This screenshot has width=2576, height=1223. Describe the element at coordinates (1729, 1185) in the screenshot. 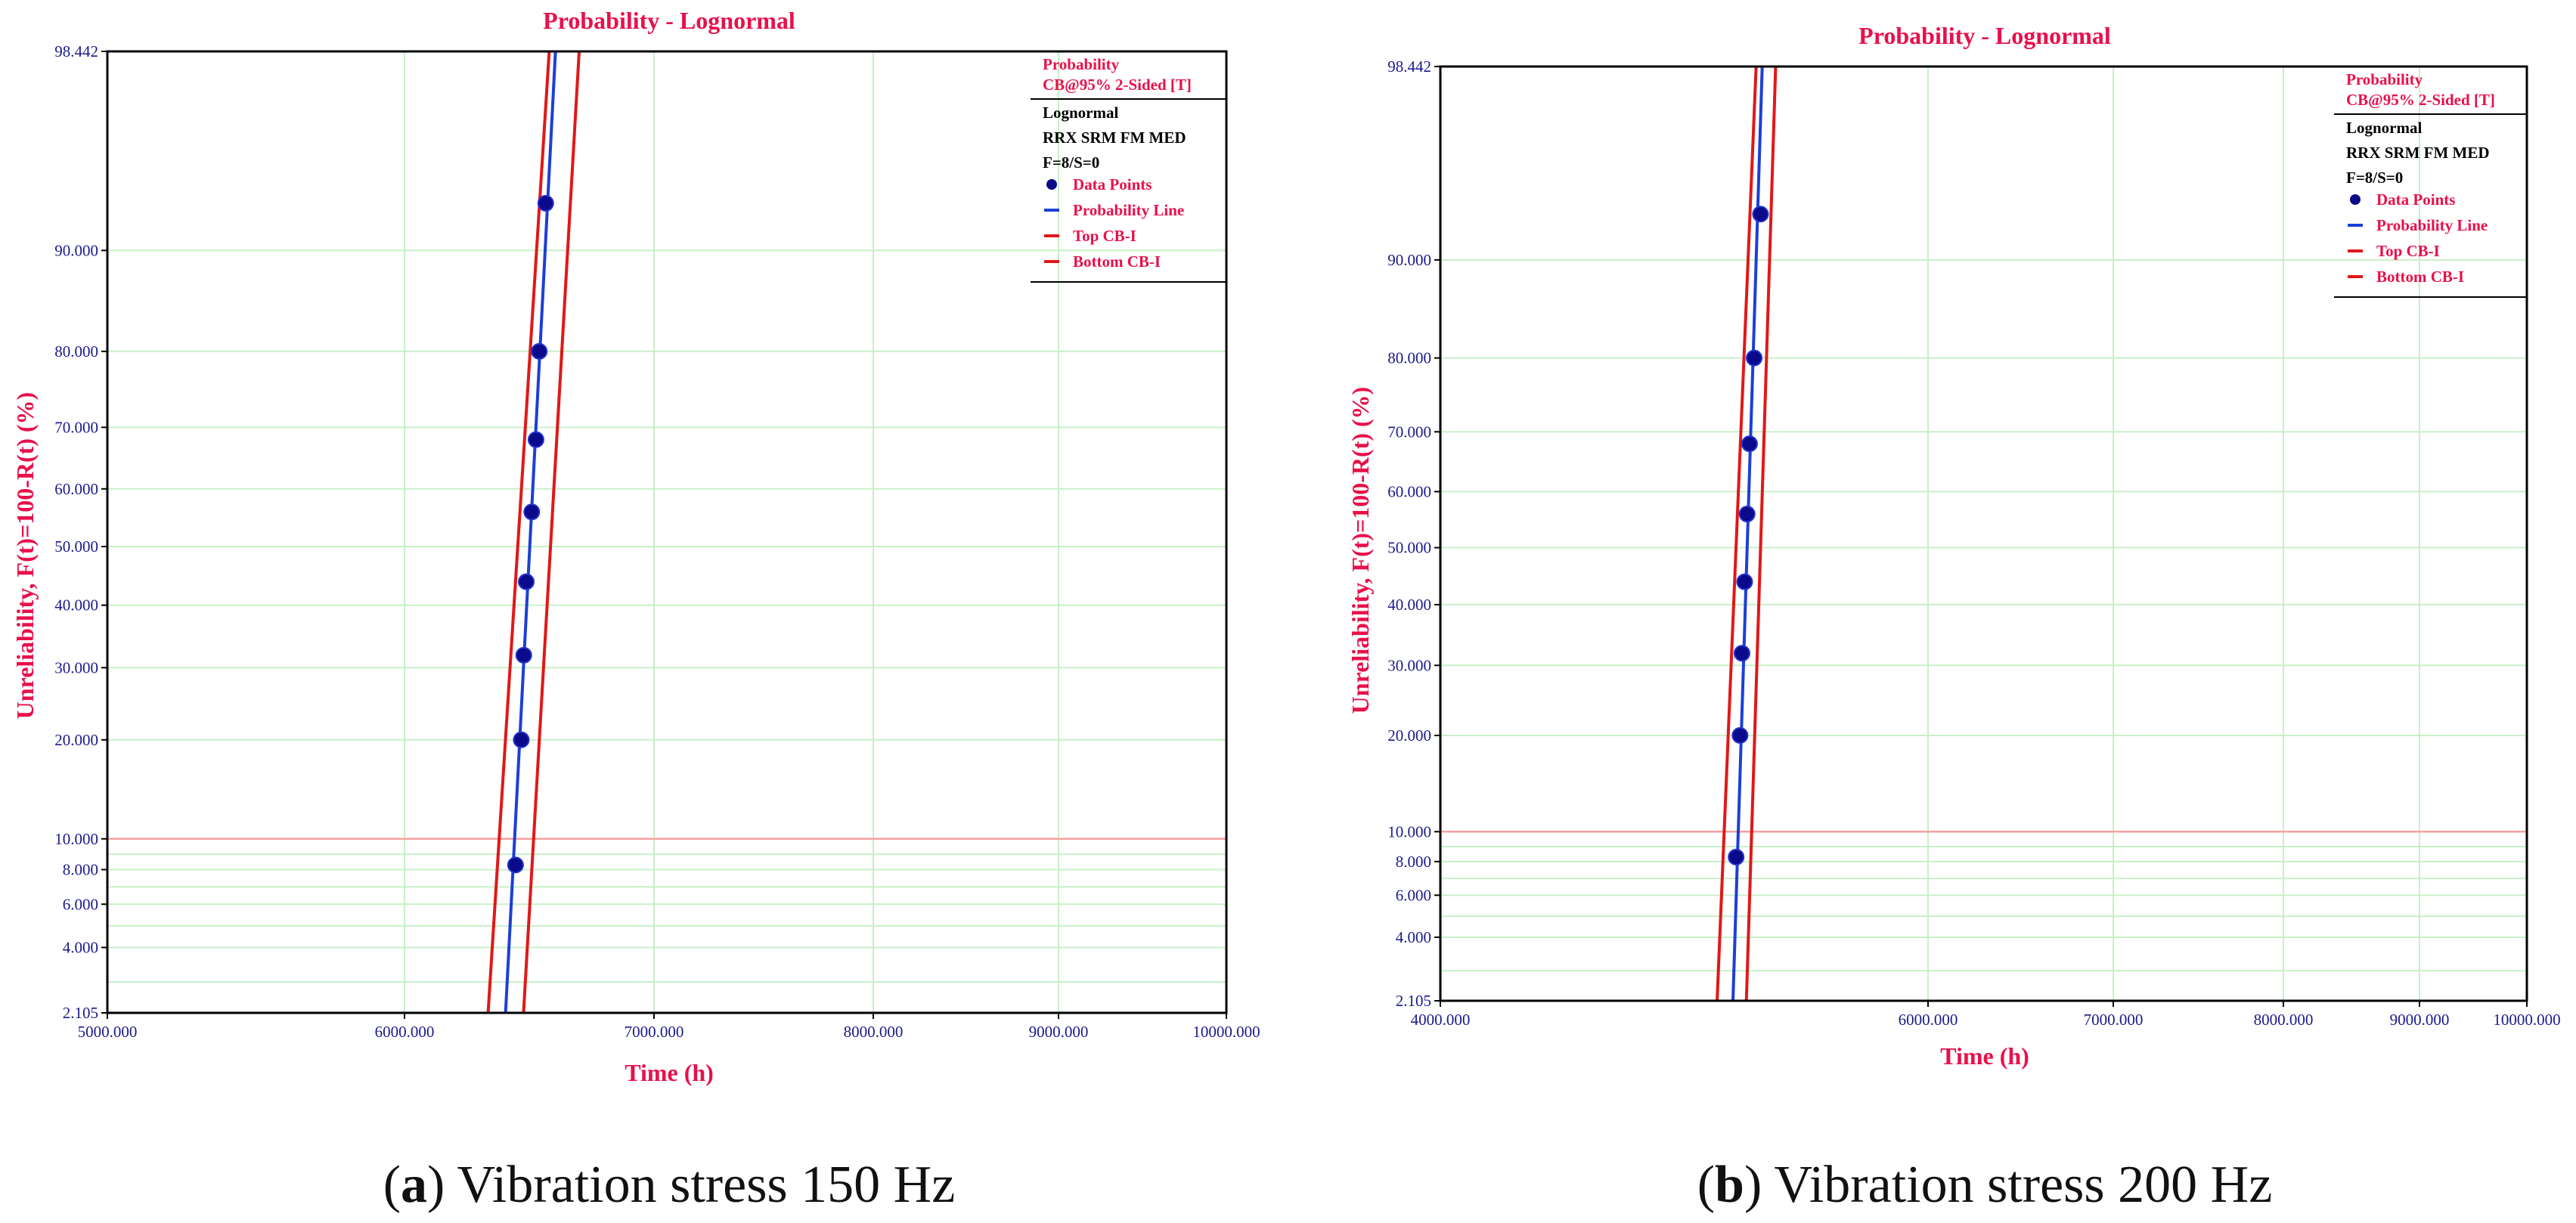

I see `caption-letter: b` at that location.